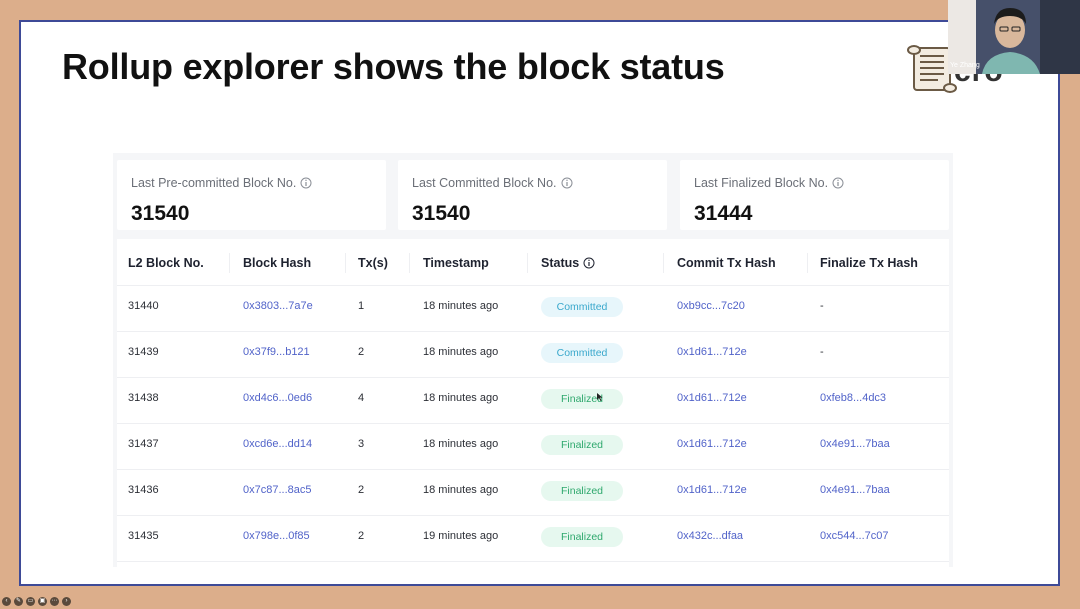 This screenshot has height=609, width=1080. What do you see at coordinates (726, 263) in the screenshot?
I see `header-commit-tx: Commit Tx Hash` at bounding box center [726, 263].